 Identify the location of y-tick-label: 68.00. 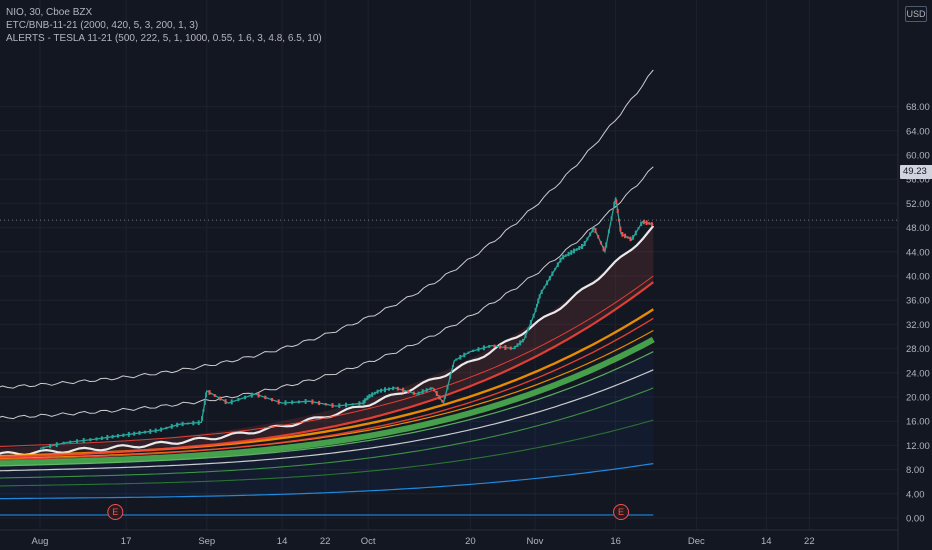
(918, 107).